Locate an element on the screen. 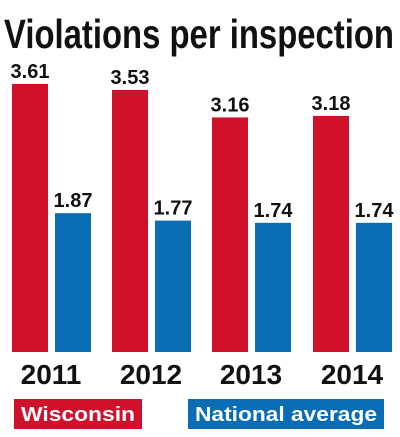 Image resolution: width=400 pixels, height=437 pixels. category-labels-group: 2011 2012 2013 2014 is located at coordinates (202, 374).